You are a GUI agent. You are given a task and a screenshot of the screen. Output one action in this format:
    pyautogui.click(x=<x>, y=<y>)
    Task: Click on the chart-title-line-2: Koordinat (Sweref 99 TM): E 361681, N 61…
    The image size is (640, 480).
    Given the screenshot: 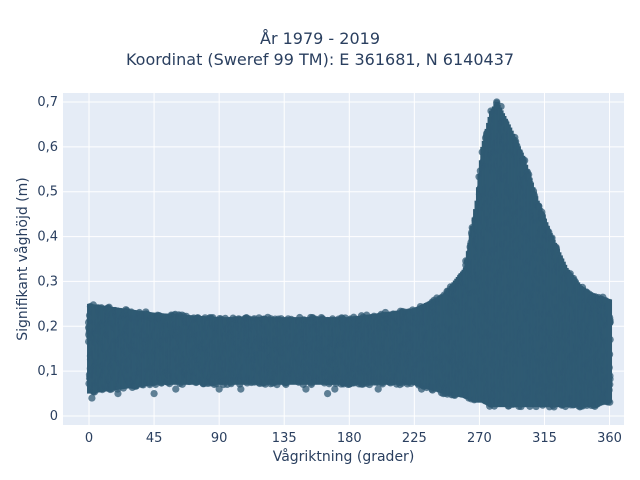 What is the action you would take?
    pyautogui.click(x=320, y=59)
    